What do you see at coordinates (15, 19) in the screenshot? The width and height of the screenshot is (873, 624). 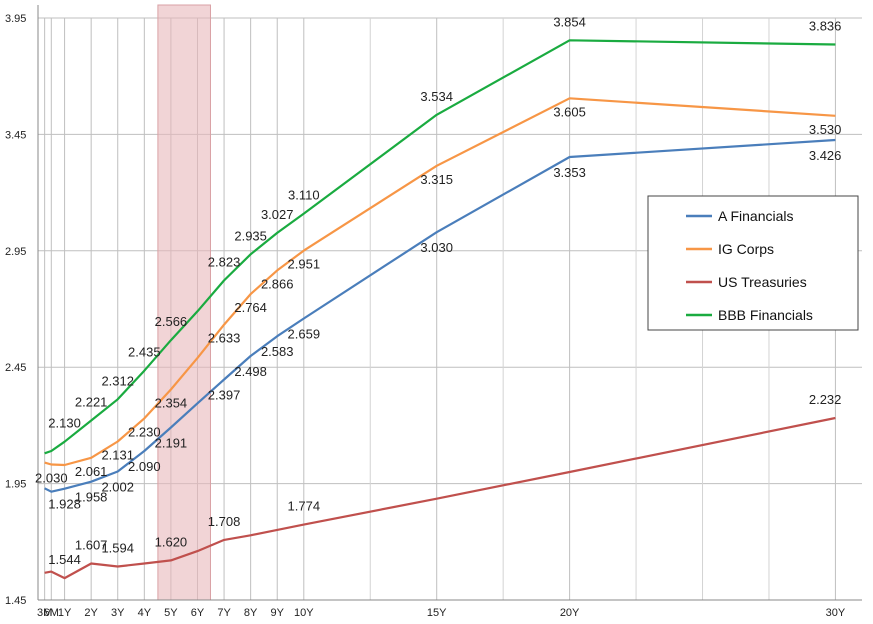 I see `y-tick-label: 3.95` at bounding box center [15, 19].